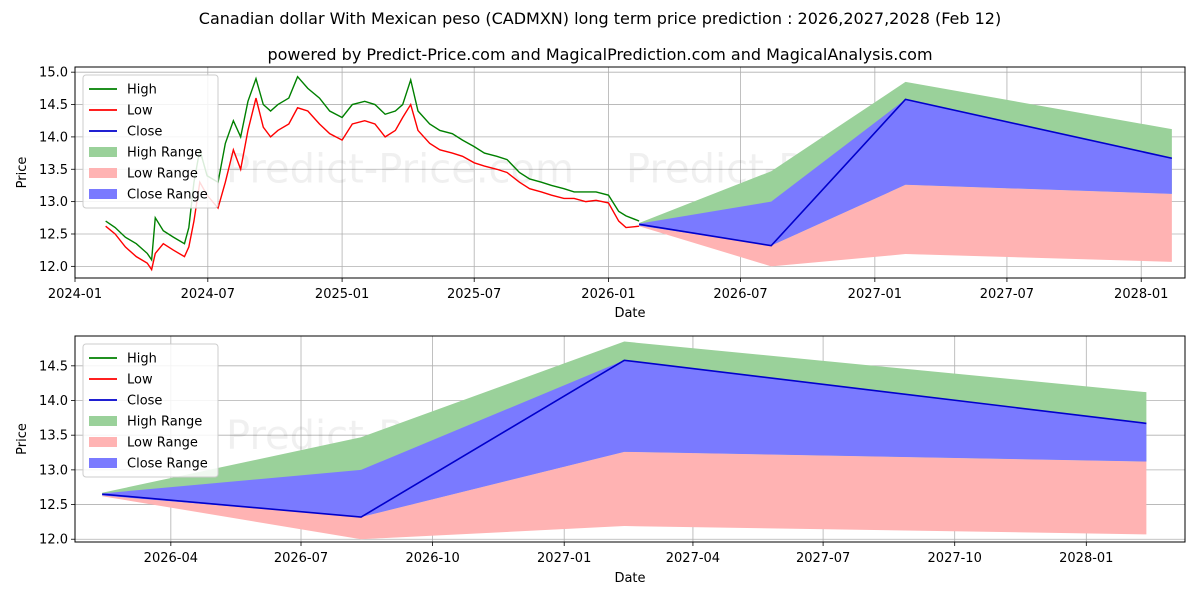  Describe the element at coordinates (164, 422) in the screenshot. I see `panel-bottom-legend-label: High Range` at that location.